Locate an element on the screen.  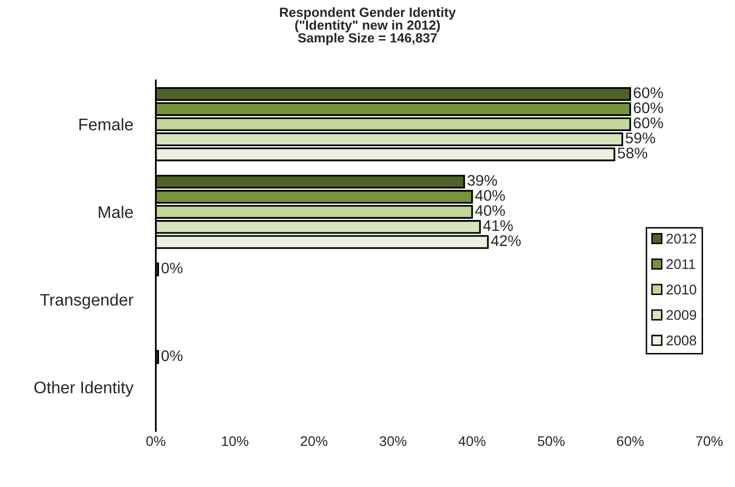
x-tick-label: 30% is located at coordinates (393, 441).